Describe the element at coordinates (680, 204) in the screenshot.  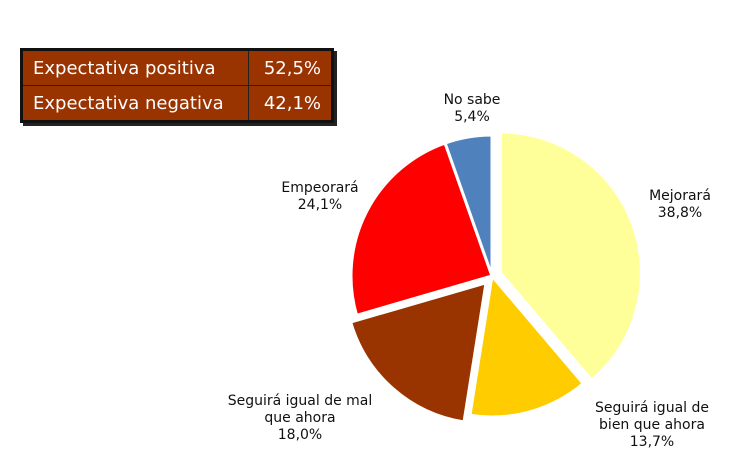
I see `slice-label: Mejorará 38,8%` at that location.